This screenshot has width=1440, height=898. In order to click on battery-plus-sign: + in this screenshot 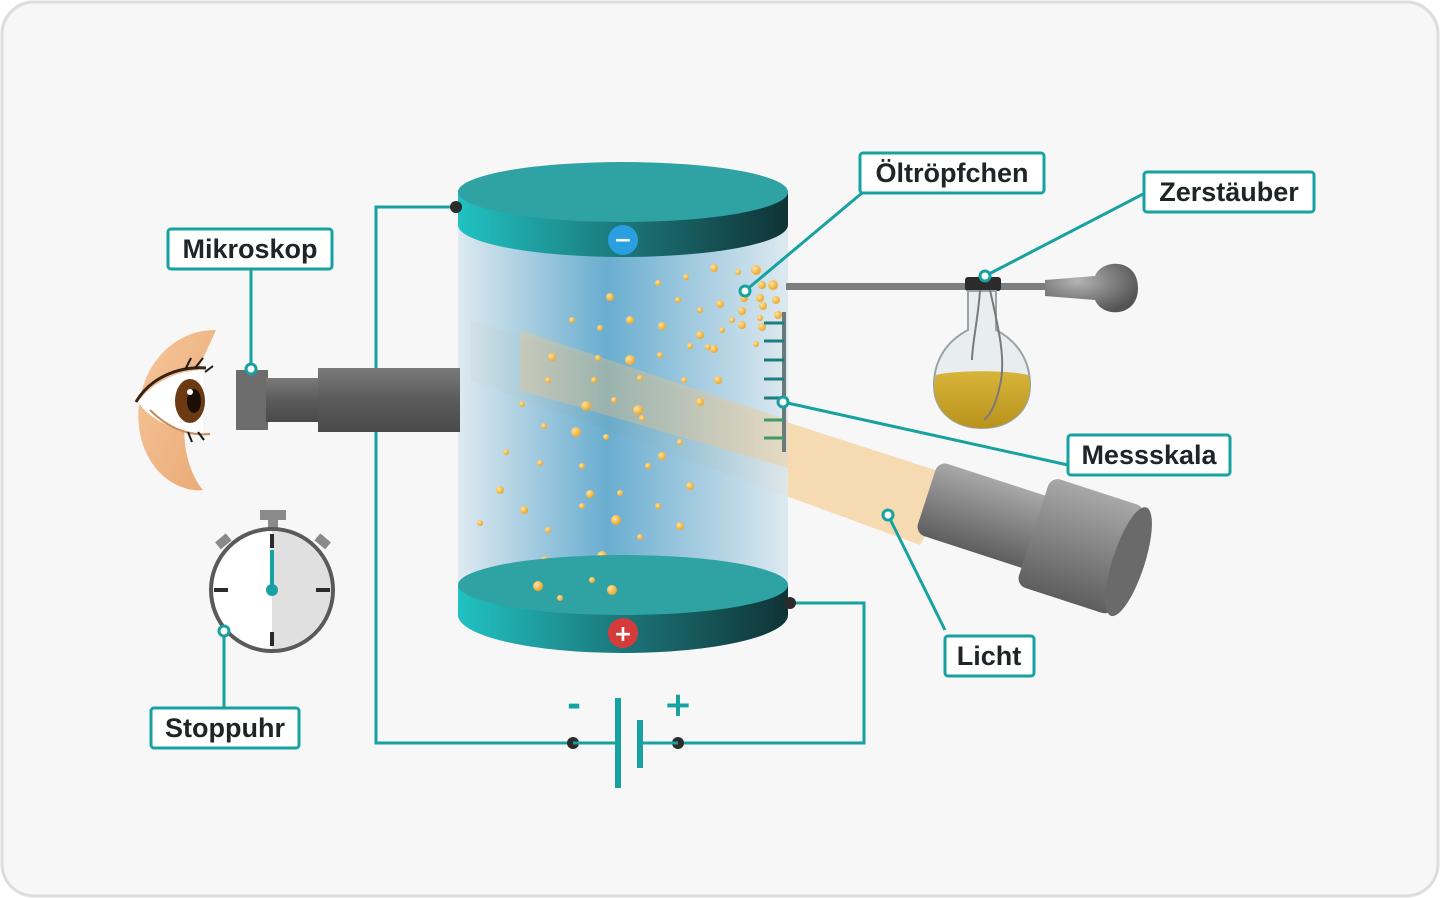, I will do `click(678, 705)`.